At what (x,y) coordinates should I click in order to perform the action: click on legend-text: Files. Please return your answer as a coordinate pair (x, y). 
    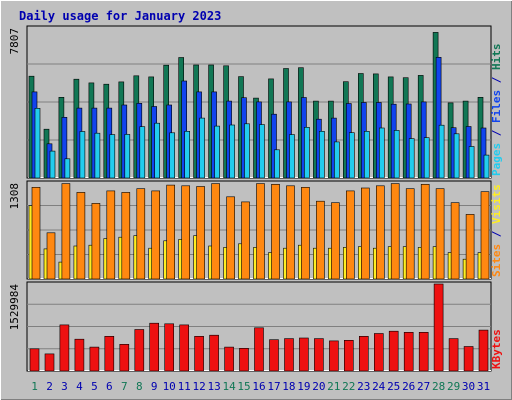
    Looking at the image, I should click on (496, 106).